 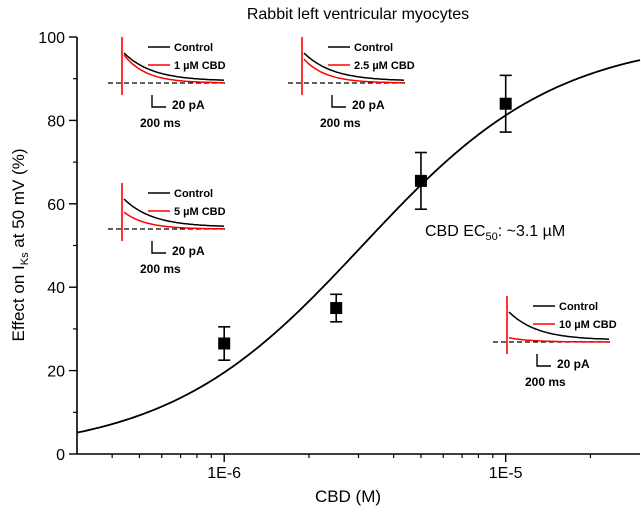 I want to click on y-tick-label: 60, so click(x=56, y=205).